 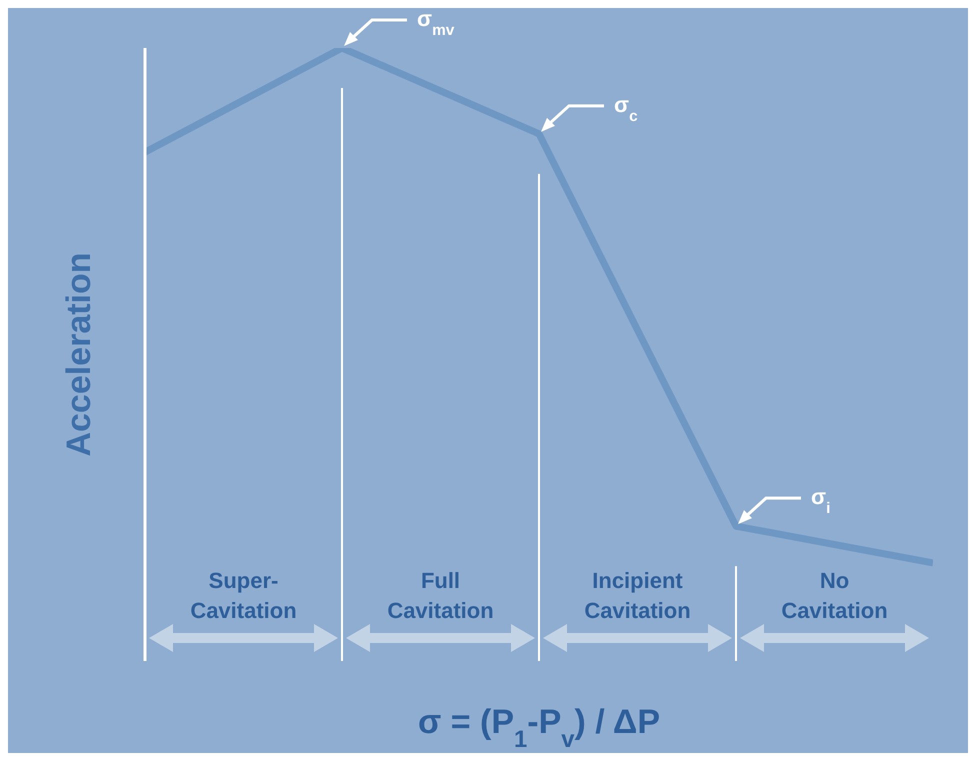 What do you see at coordinates (820, 500) in the screenshot?
I see `annotation: σ$_{i}$` at bounding box center [820, 500].